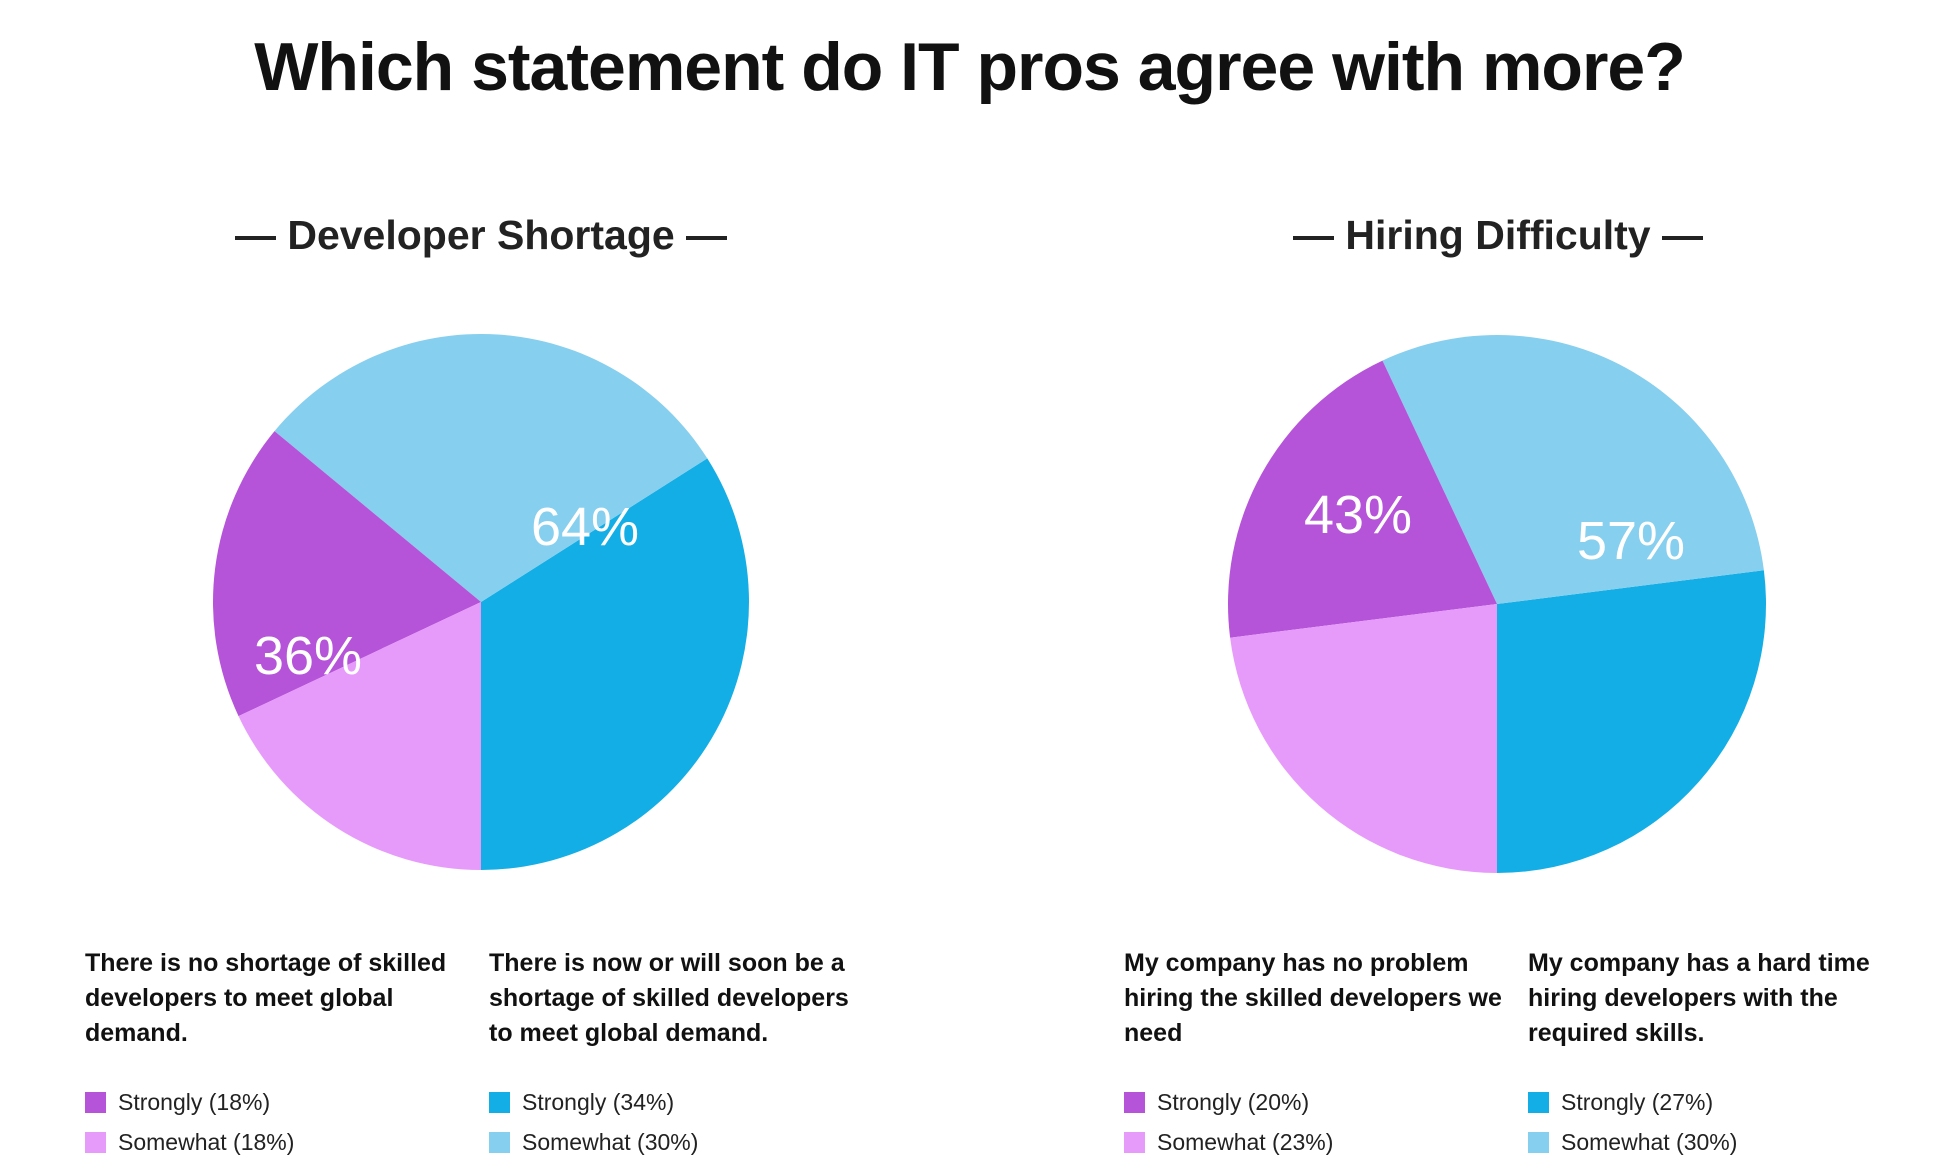 The height and width of the screenshot is (1175, 1939). Describe the element at coordinates (1718, 1102) in the screenshot. I see `legend-item: Strongly (27%)` at that location.